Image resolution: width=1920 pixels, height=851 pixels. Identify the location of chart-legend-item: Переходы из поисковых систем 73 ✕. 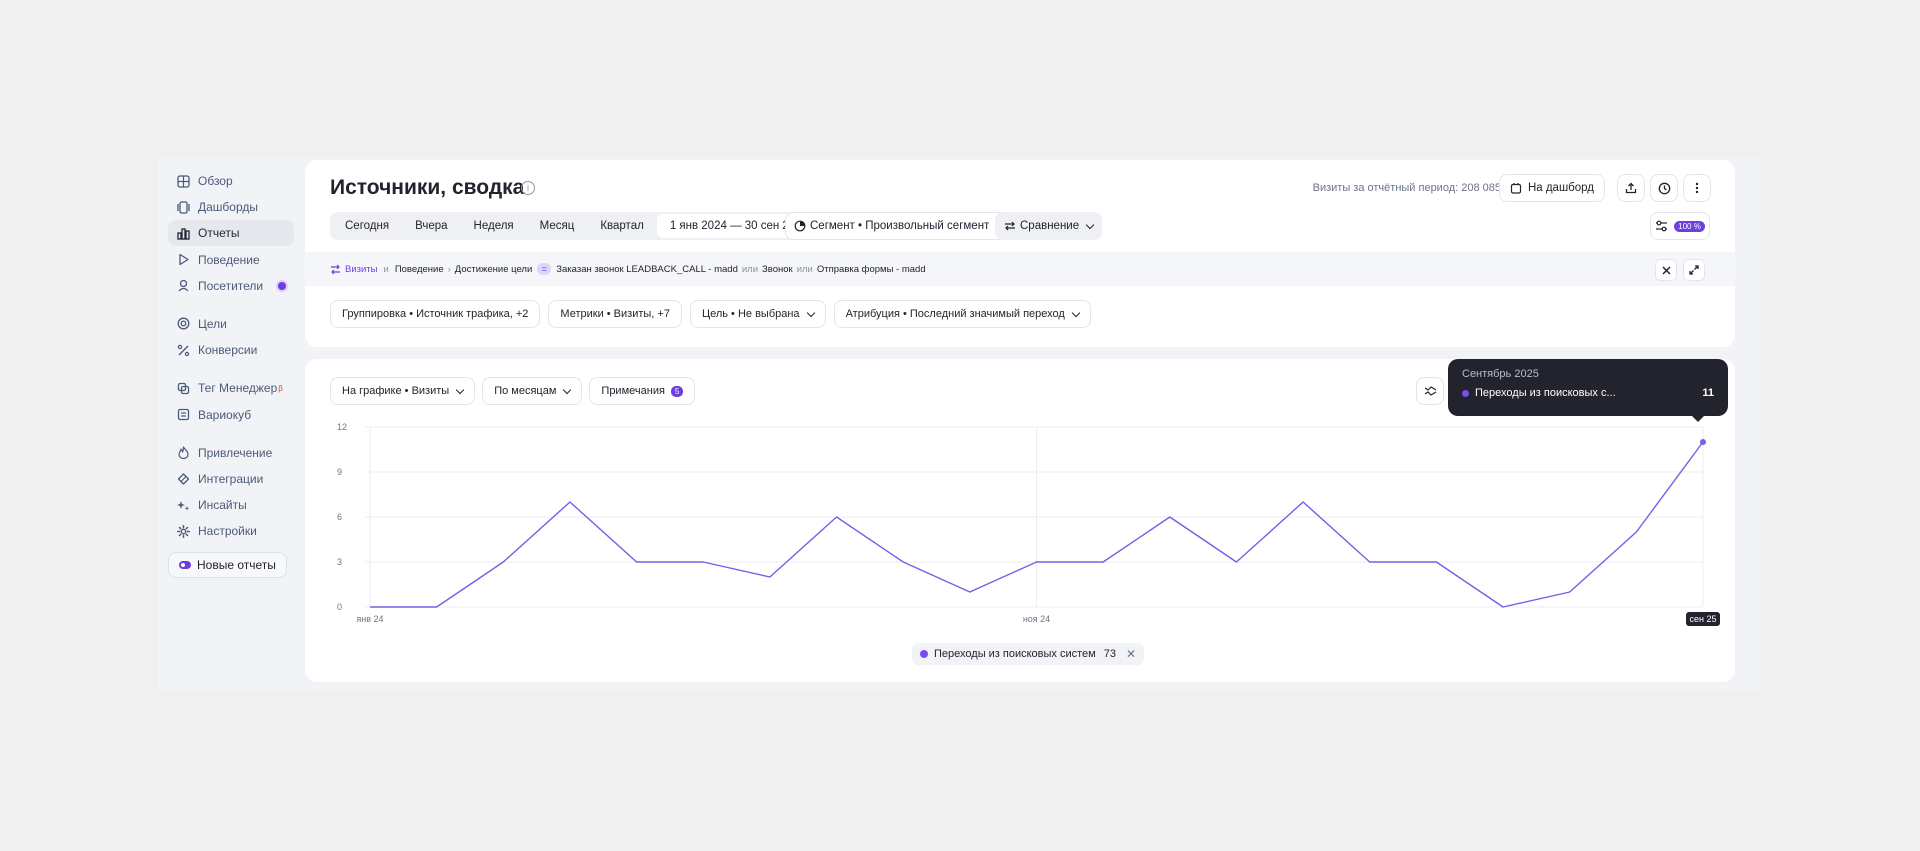
(1028, 654).